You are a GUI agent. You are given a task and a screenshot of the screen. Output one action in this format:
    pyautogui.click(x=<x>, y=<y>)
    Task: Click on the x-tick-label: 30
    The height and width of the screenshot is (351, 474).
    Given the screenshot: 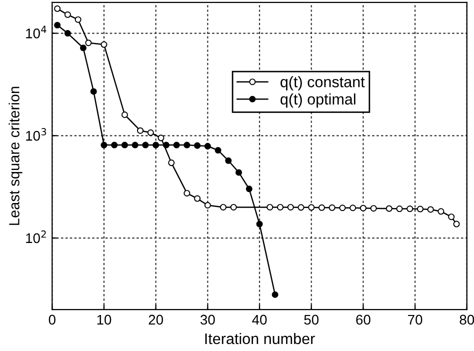 What is the action you would take?
    pyautogui.click(x=207, y=319)
    